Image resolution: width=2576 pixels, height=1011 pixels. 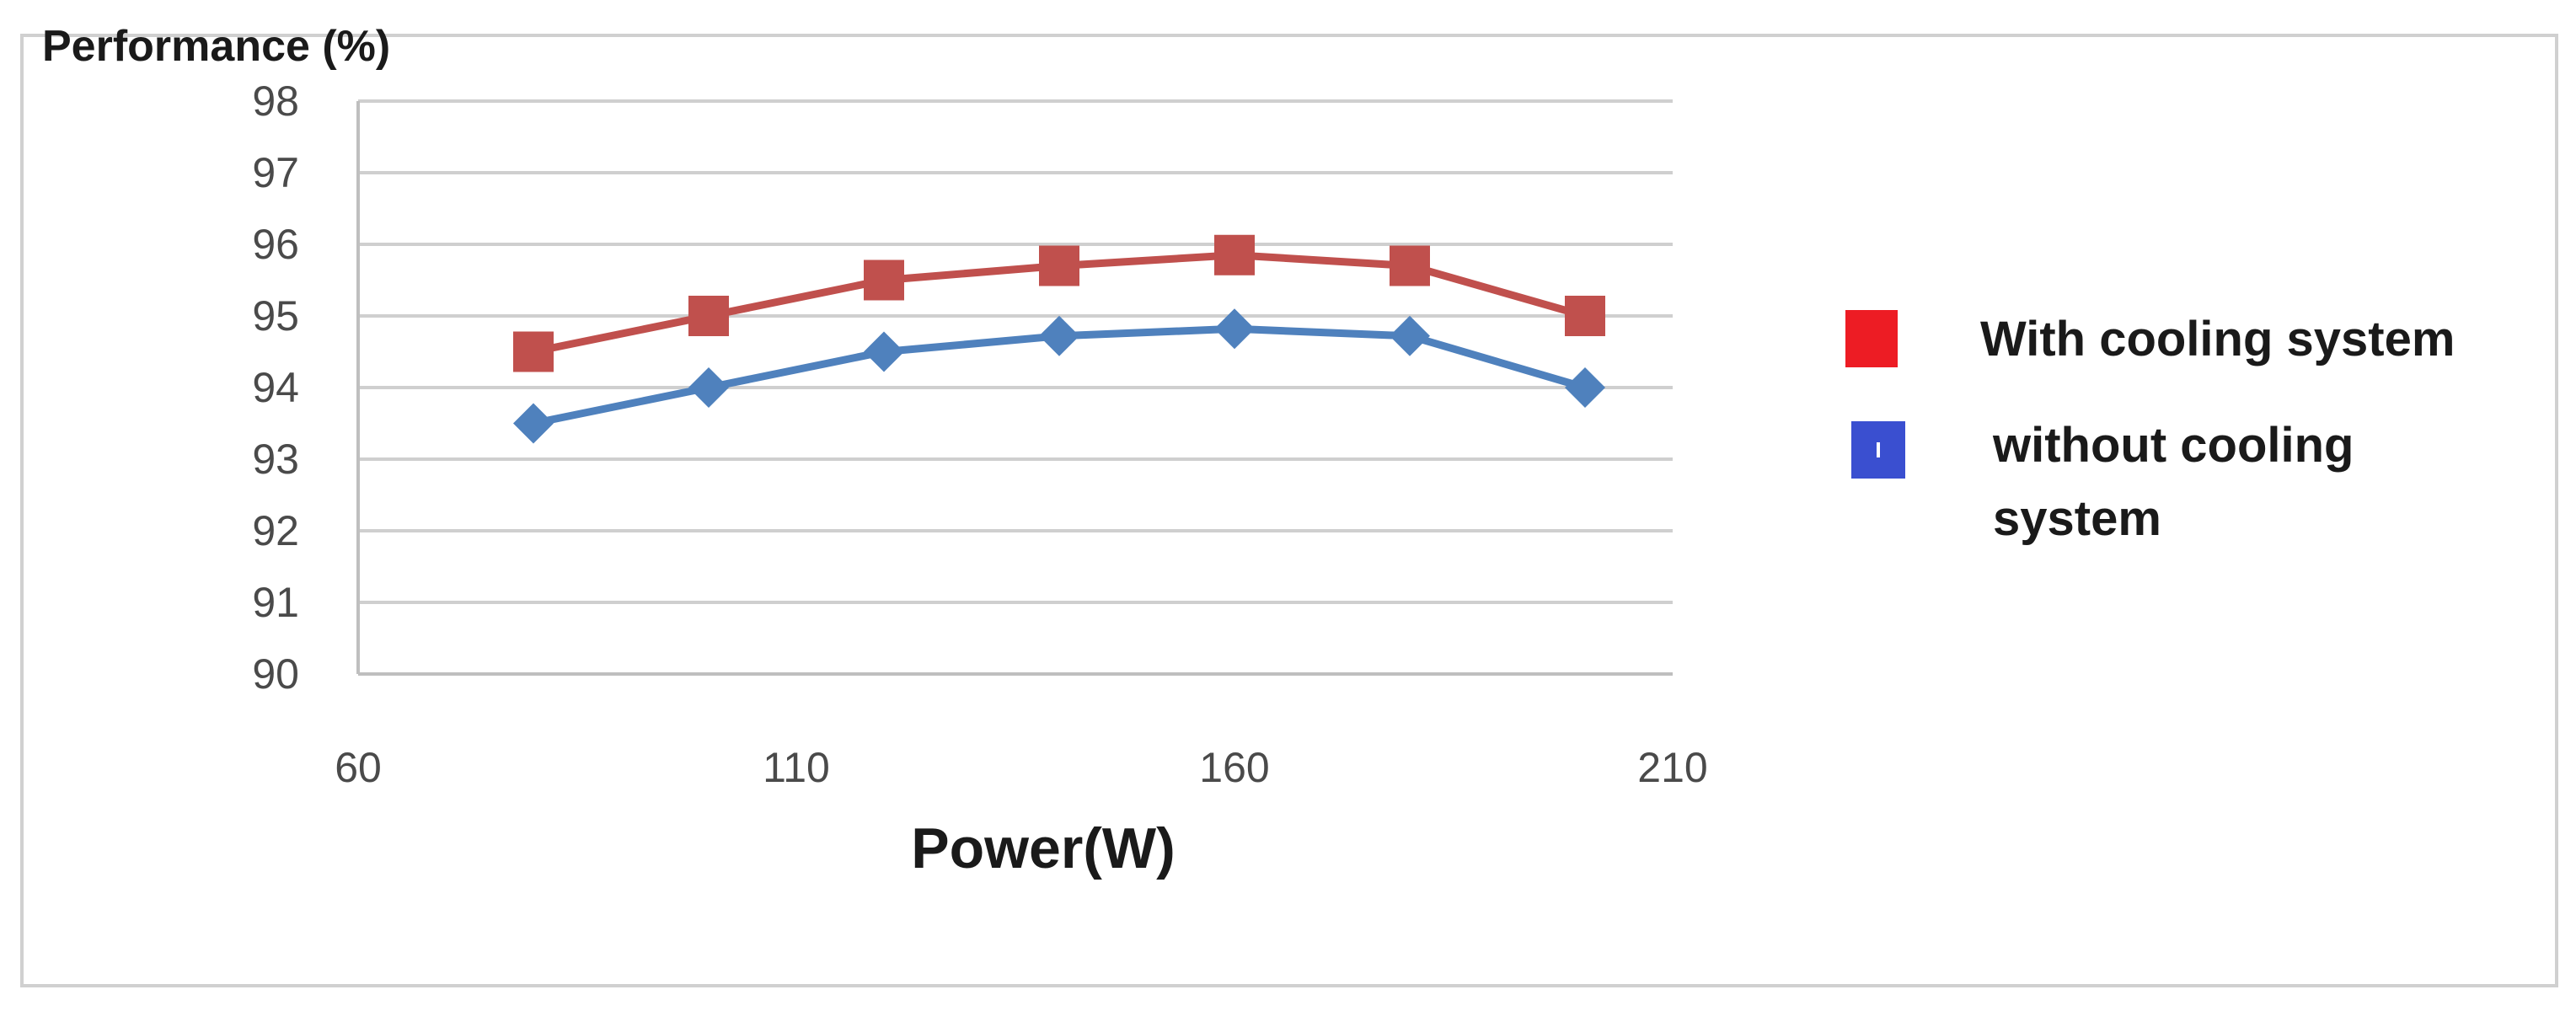 What do you see at coordinates (1043, 848) in the screenshot?
I see `x-axis-label: Power(W)` at bounding box center [1043, 848].